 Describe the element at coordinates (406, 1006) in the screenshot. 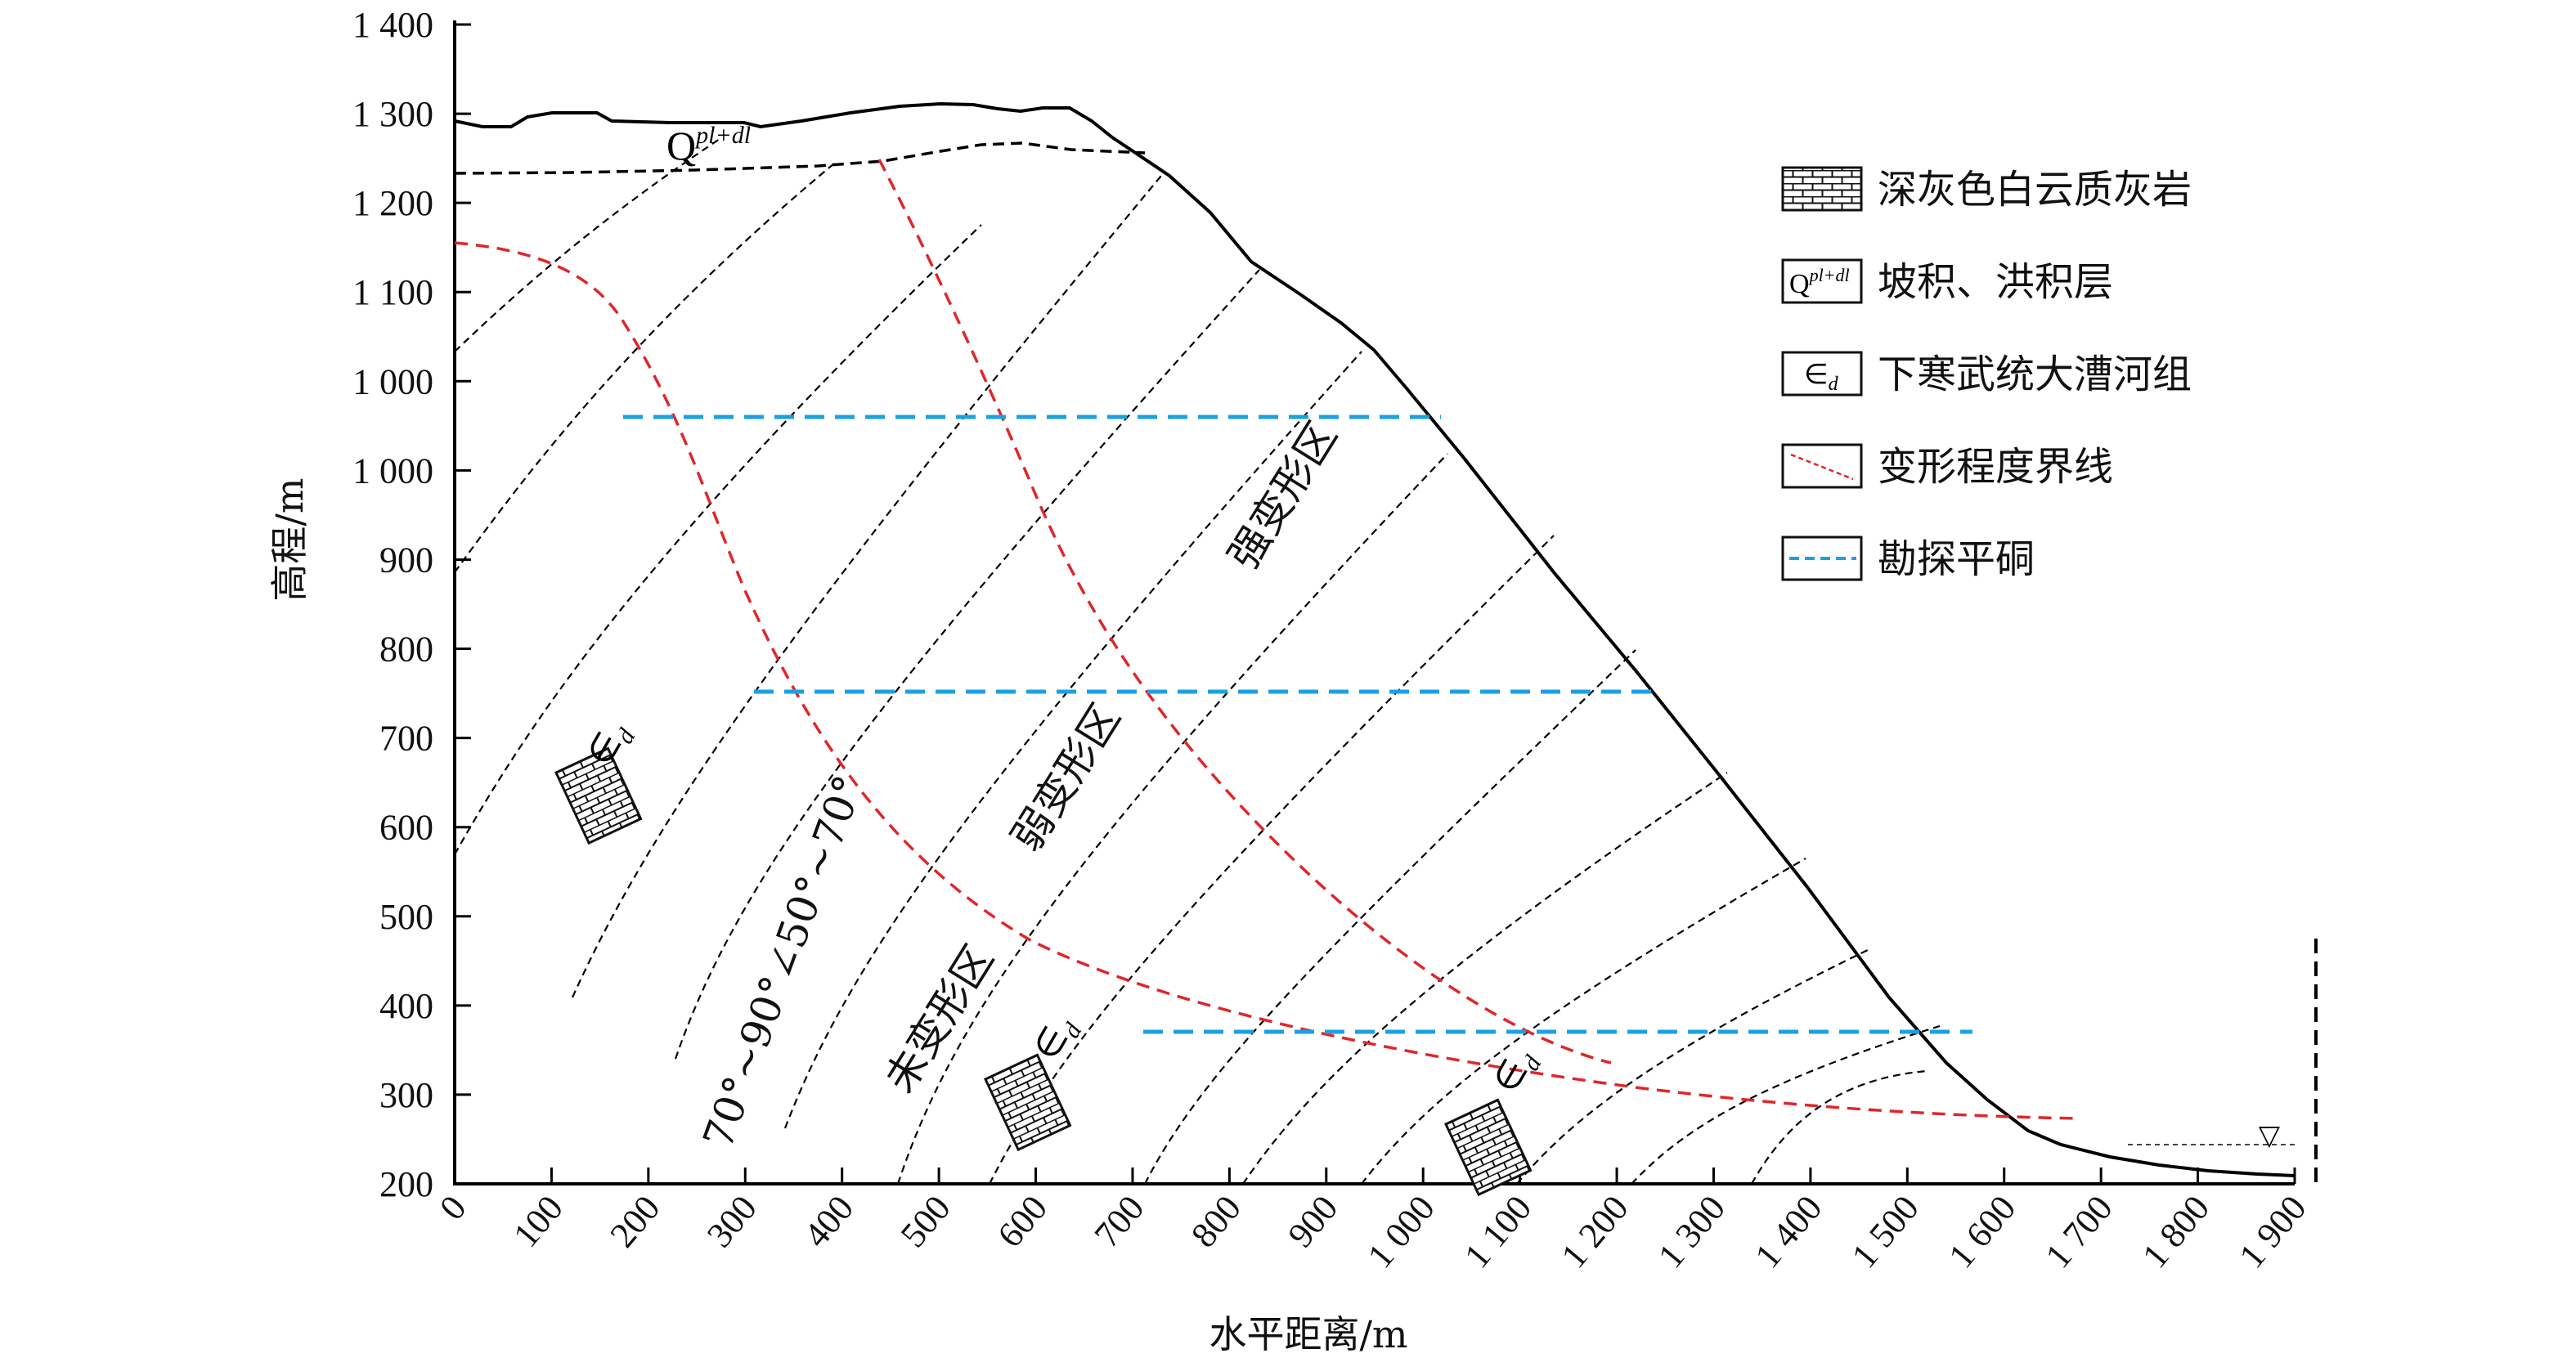

I see `y-tick-label: 400` at that location.